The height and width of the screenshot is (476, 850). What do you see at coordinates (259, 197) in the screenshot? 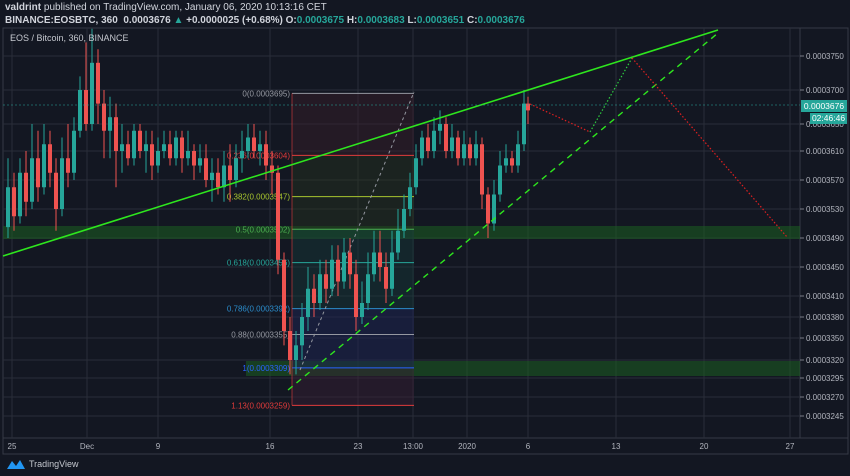
I see `svg-text: 0.382(0.0003547)` at bounding box center [259, 197].